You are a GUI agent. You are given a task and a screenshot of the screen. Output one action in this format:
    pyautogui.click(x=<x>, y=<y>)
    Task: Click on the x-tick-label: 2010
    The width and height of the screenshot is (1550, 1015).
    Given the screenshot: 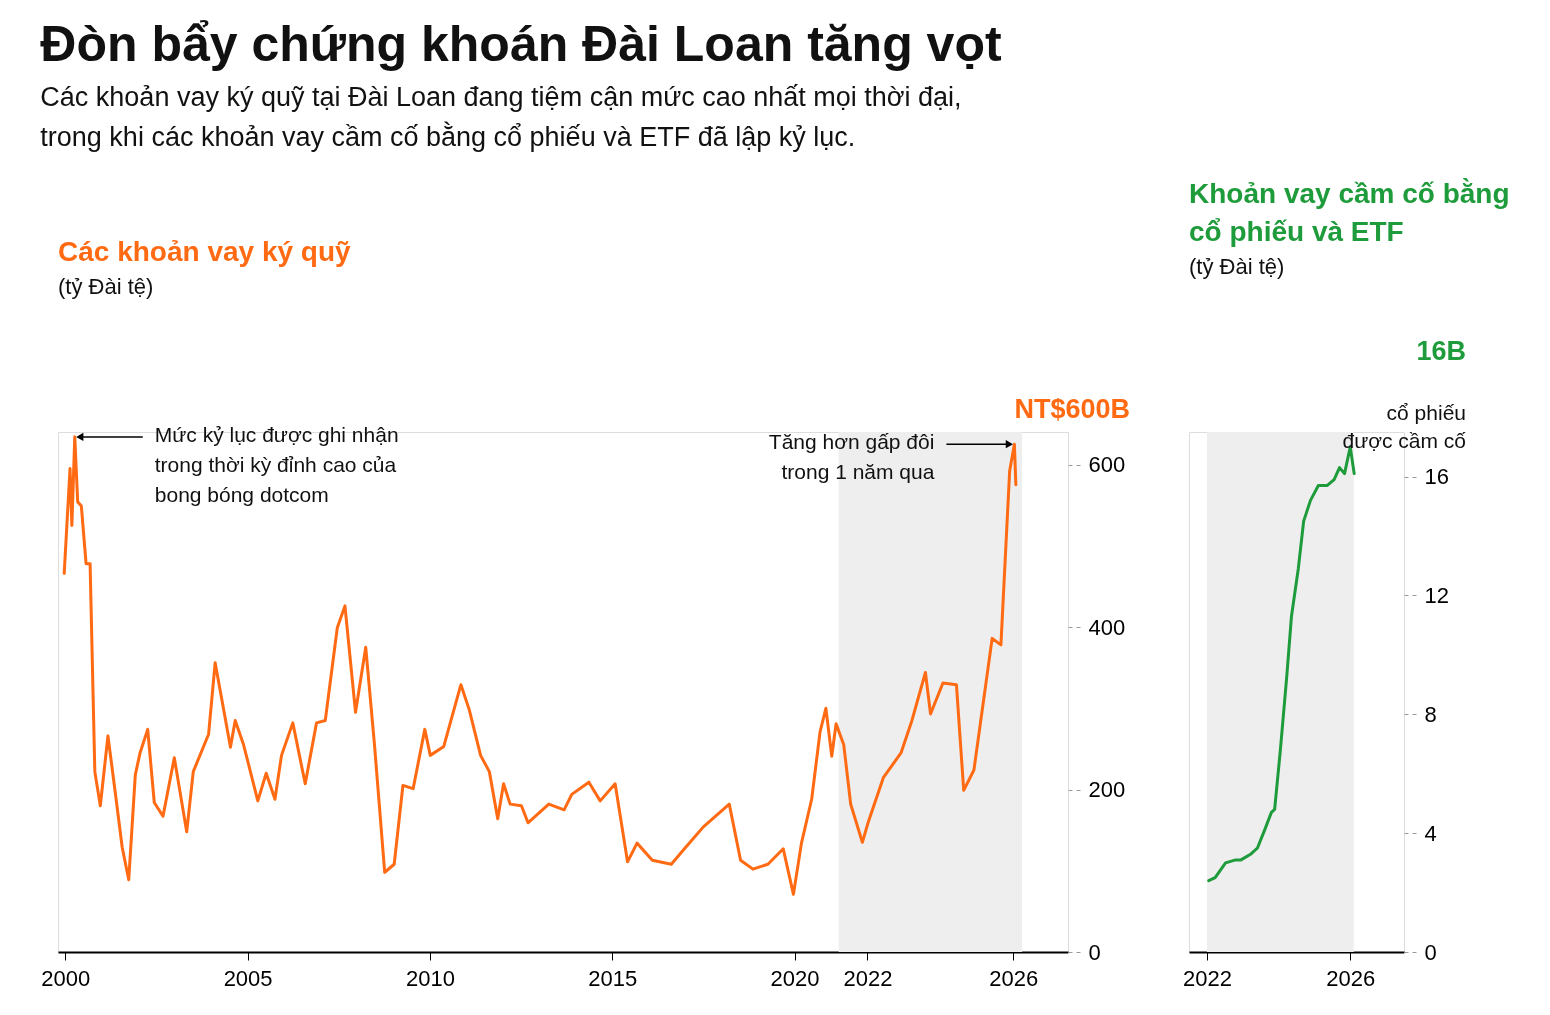 What is the action you would take?
    pyautogui.click(x=430, y=978)
    